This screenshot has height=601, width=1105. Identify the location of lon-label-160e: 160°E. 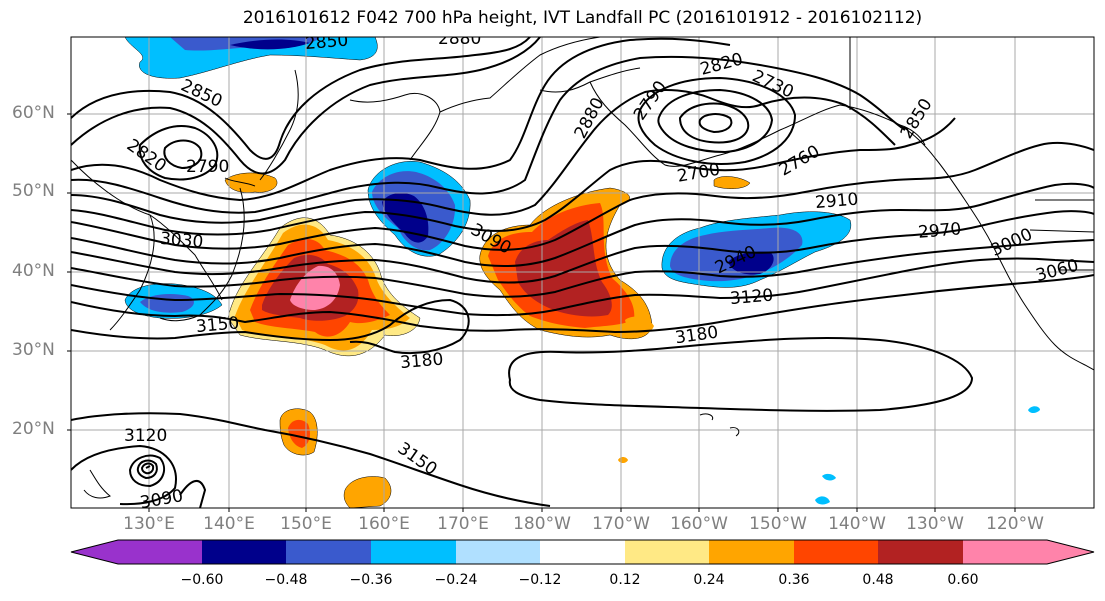
(384, 524).